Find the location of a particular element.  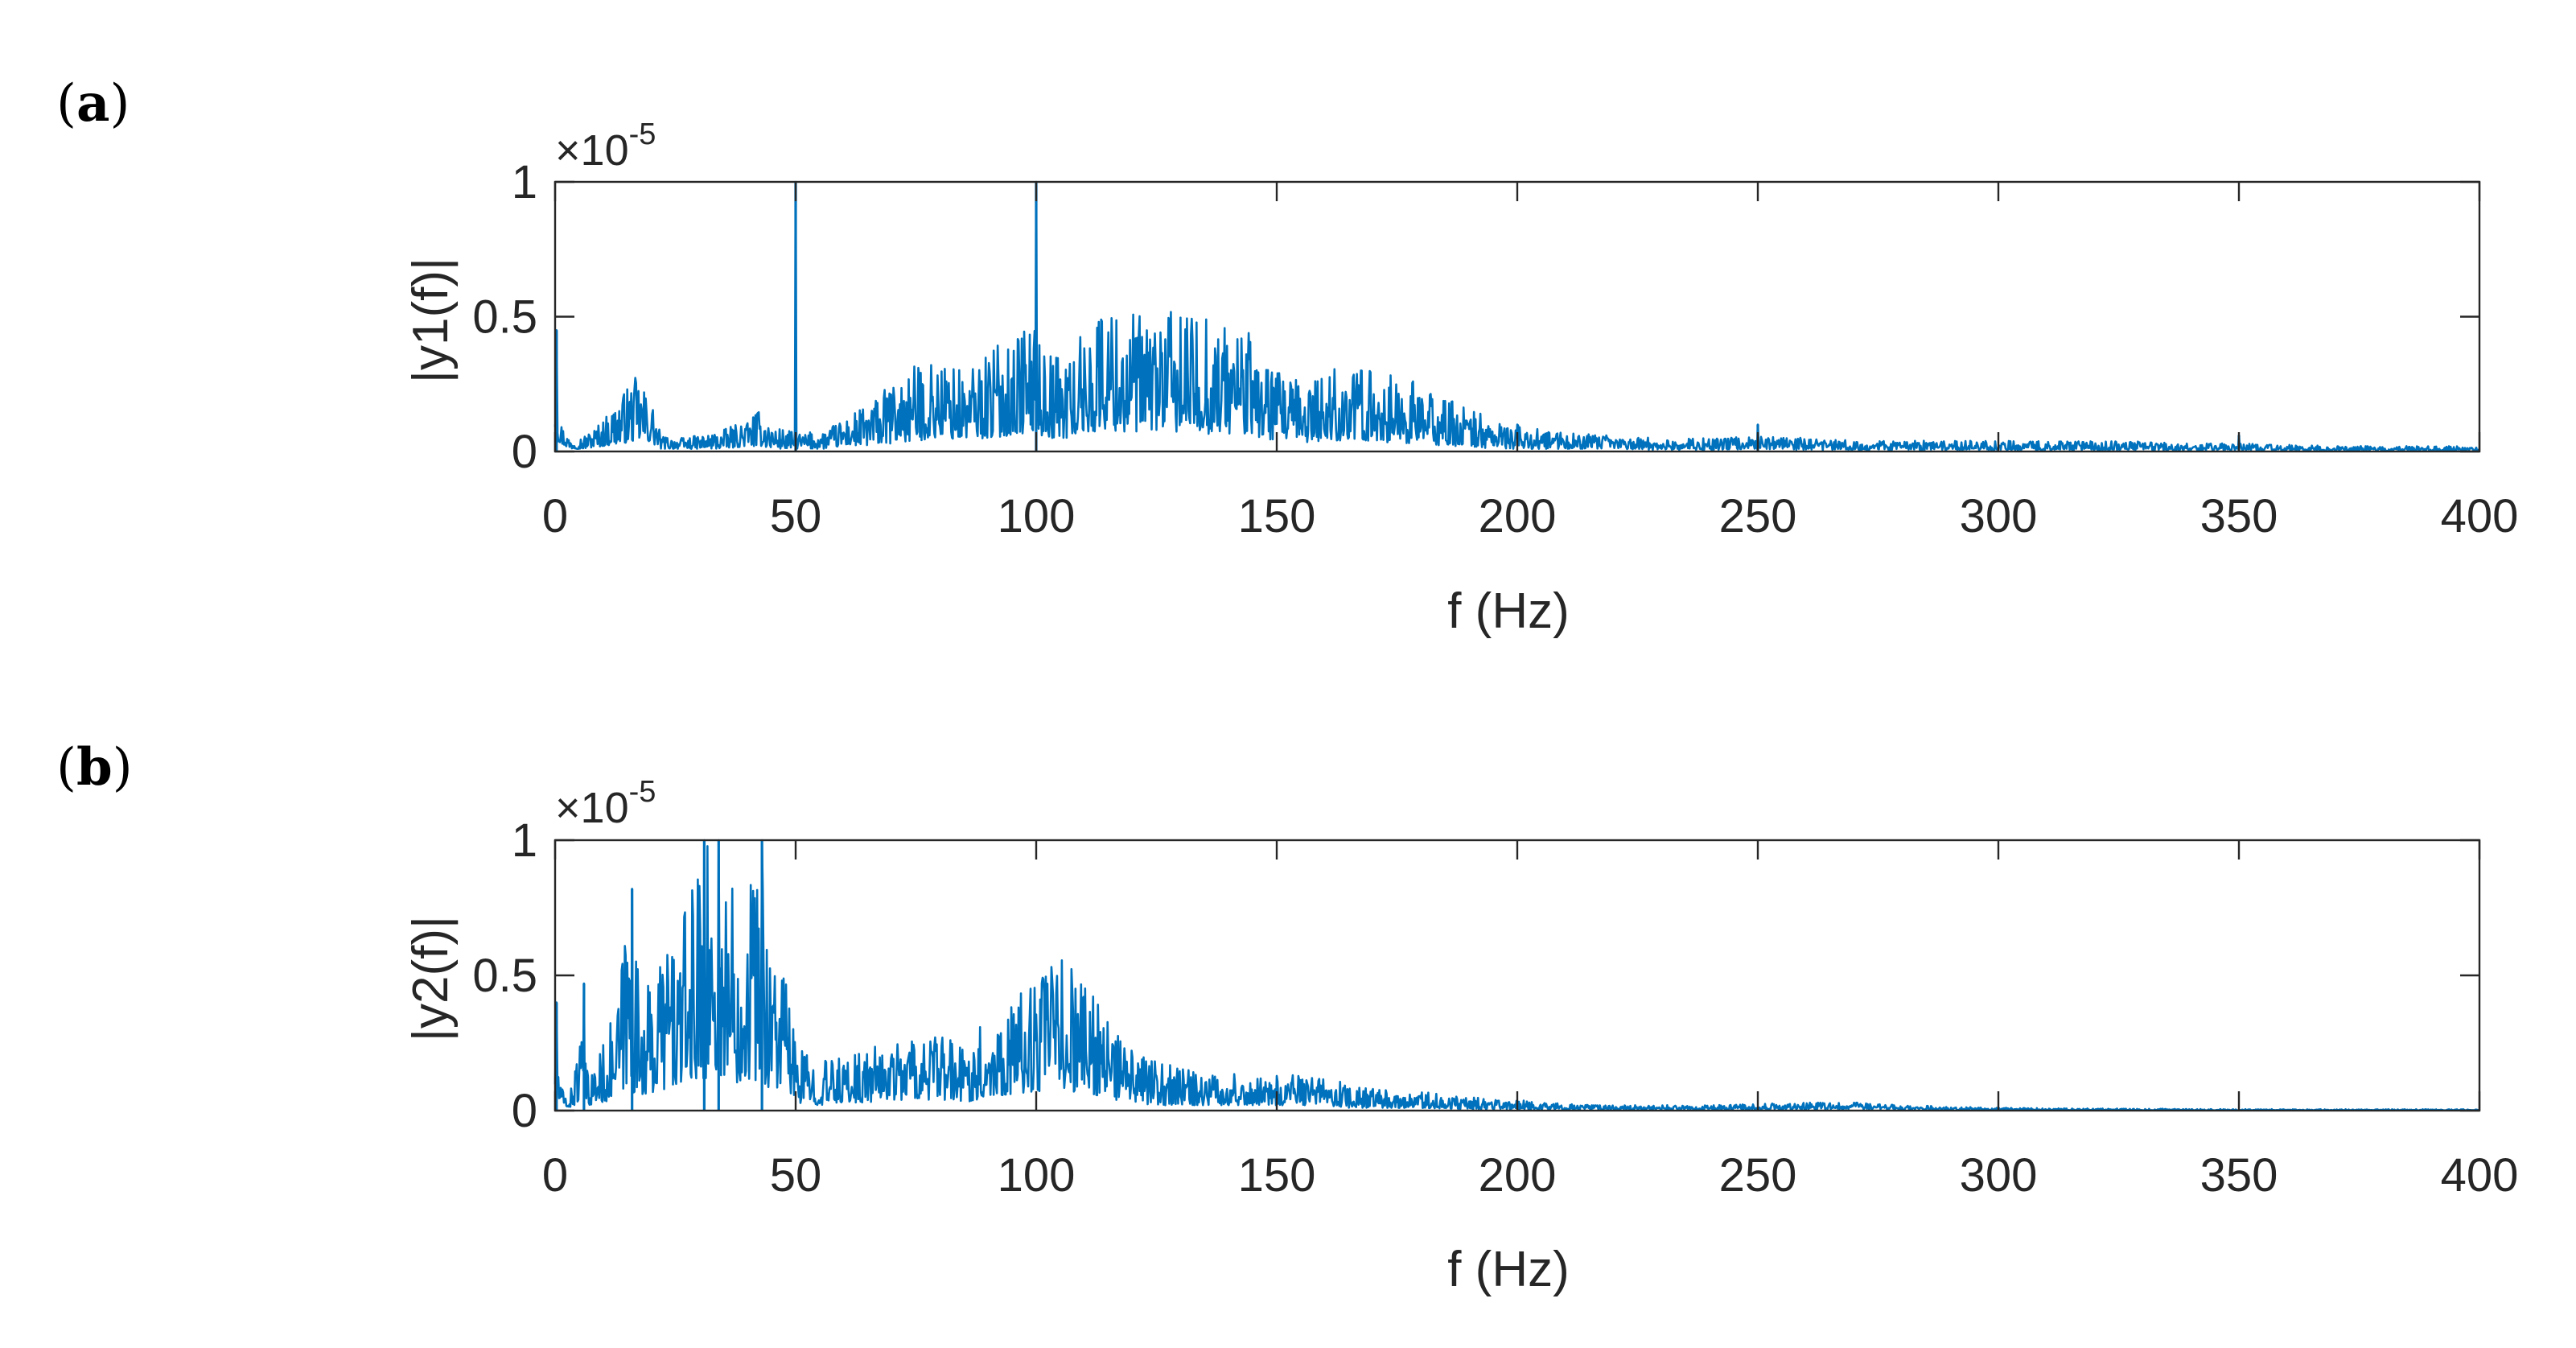

y-tick-label-b-1: 0.5 is located at coordinates (504, 976).